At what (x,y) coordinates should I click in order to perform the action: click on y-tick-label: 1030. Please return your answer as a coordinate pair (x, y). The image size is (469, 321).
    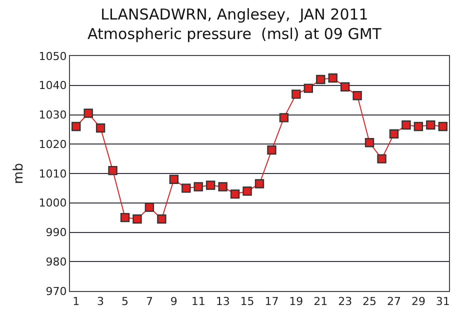
    Looking at the image, I should click on (52, 115).